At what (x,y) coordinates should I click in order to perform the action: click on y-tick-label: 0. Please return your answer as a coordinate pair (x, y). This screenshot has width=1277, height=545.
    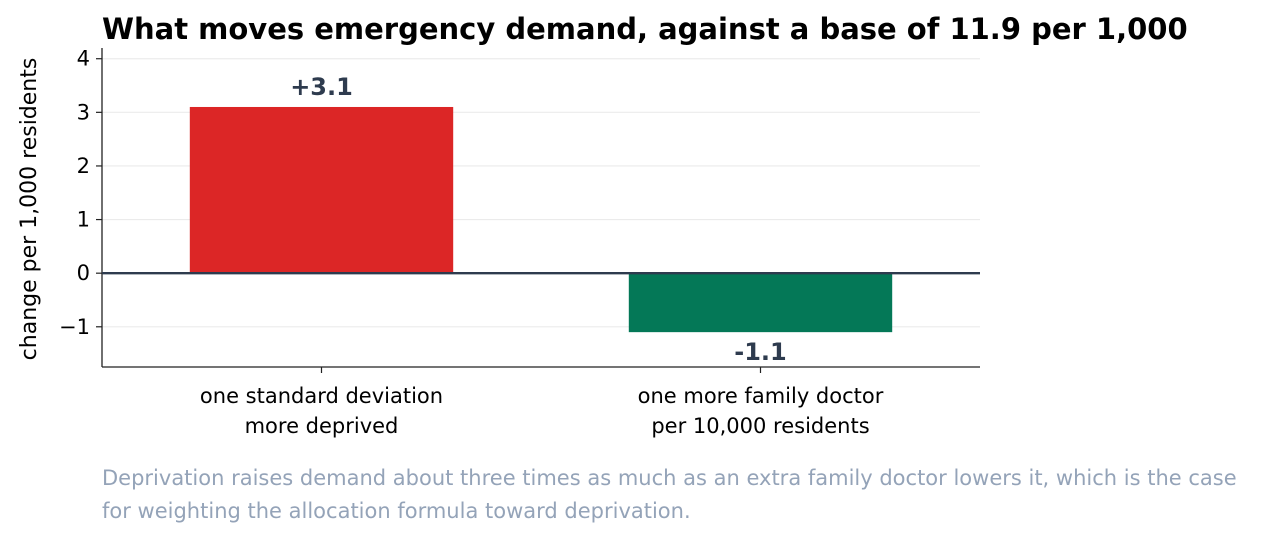
    Looking at the image, I should click on (83, 273).